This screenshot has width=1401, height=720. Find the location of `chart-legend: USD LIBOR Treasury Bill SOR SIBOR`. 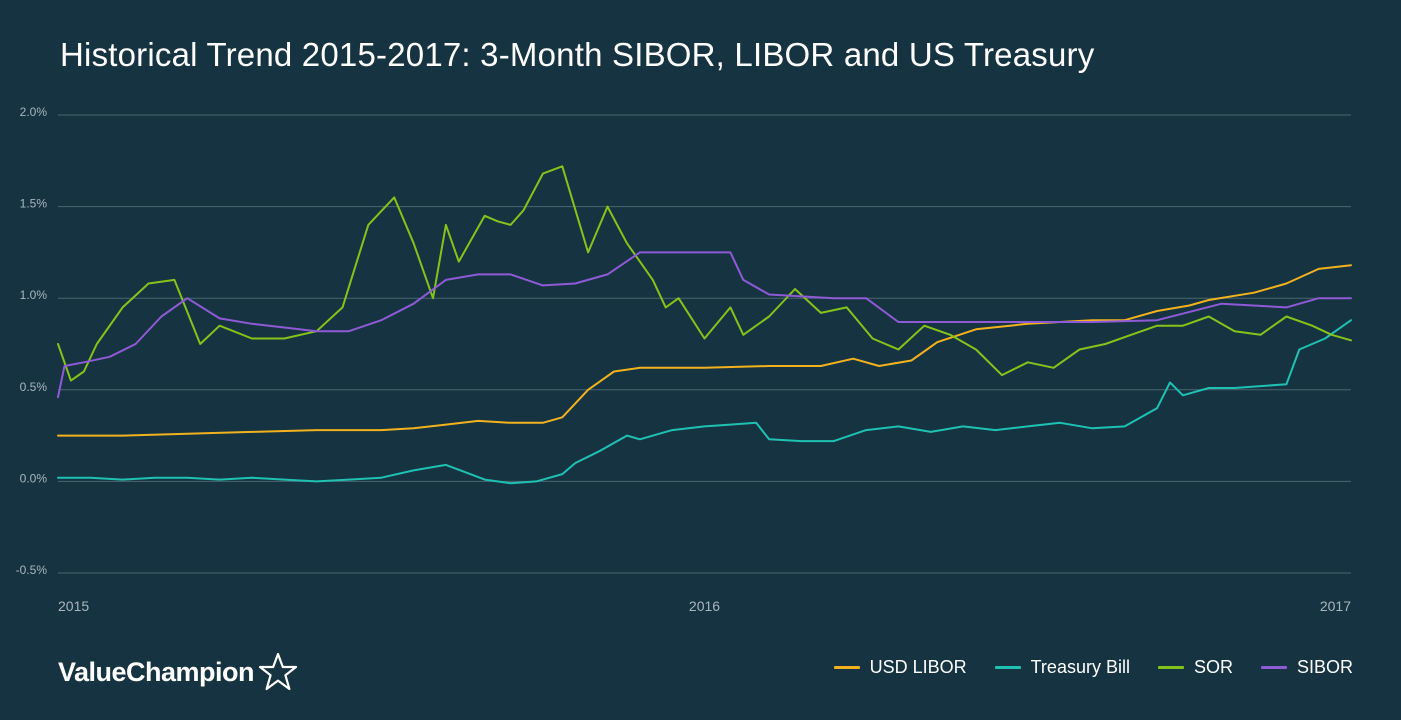

chart-legend: USD LIBOR Treasury Bill SOR SIBOR is located at coordinates (1093, 667).